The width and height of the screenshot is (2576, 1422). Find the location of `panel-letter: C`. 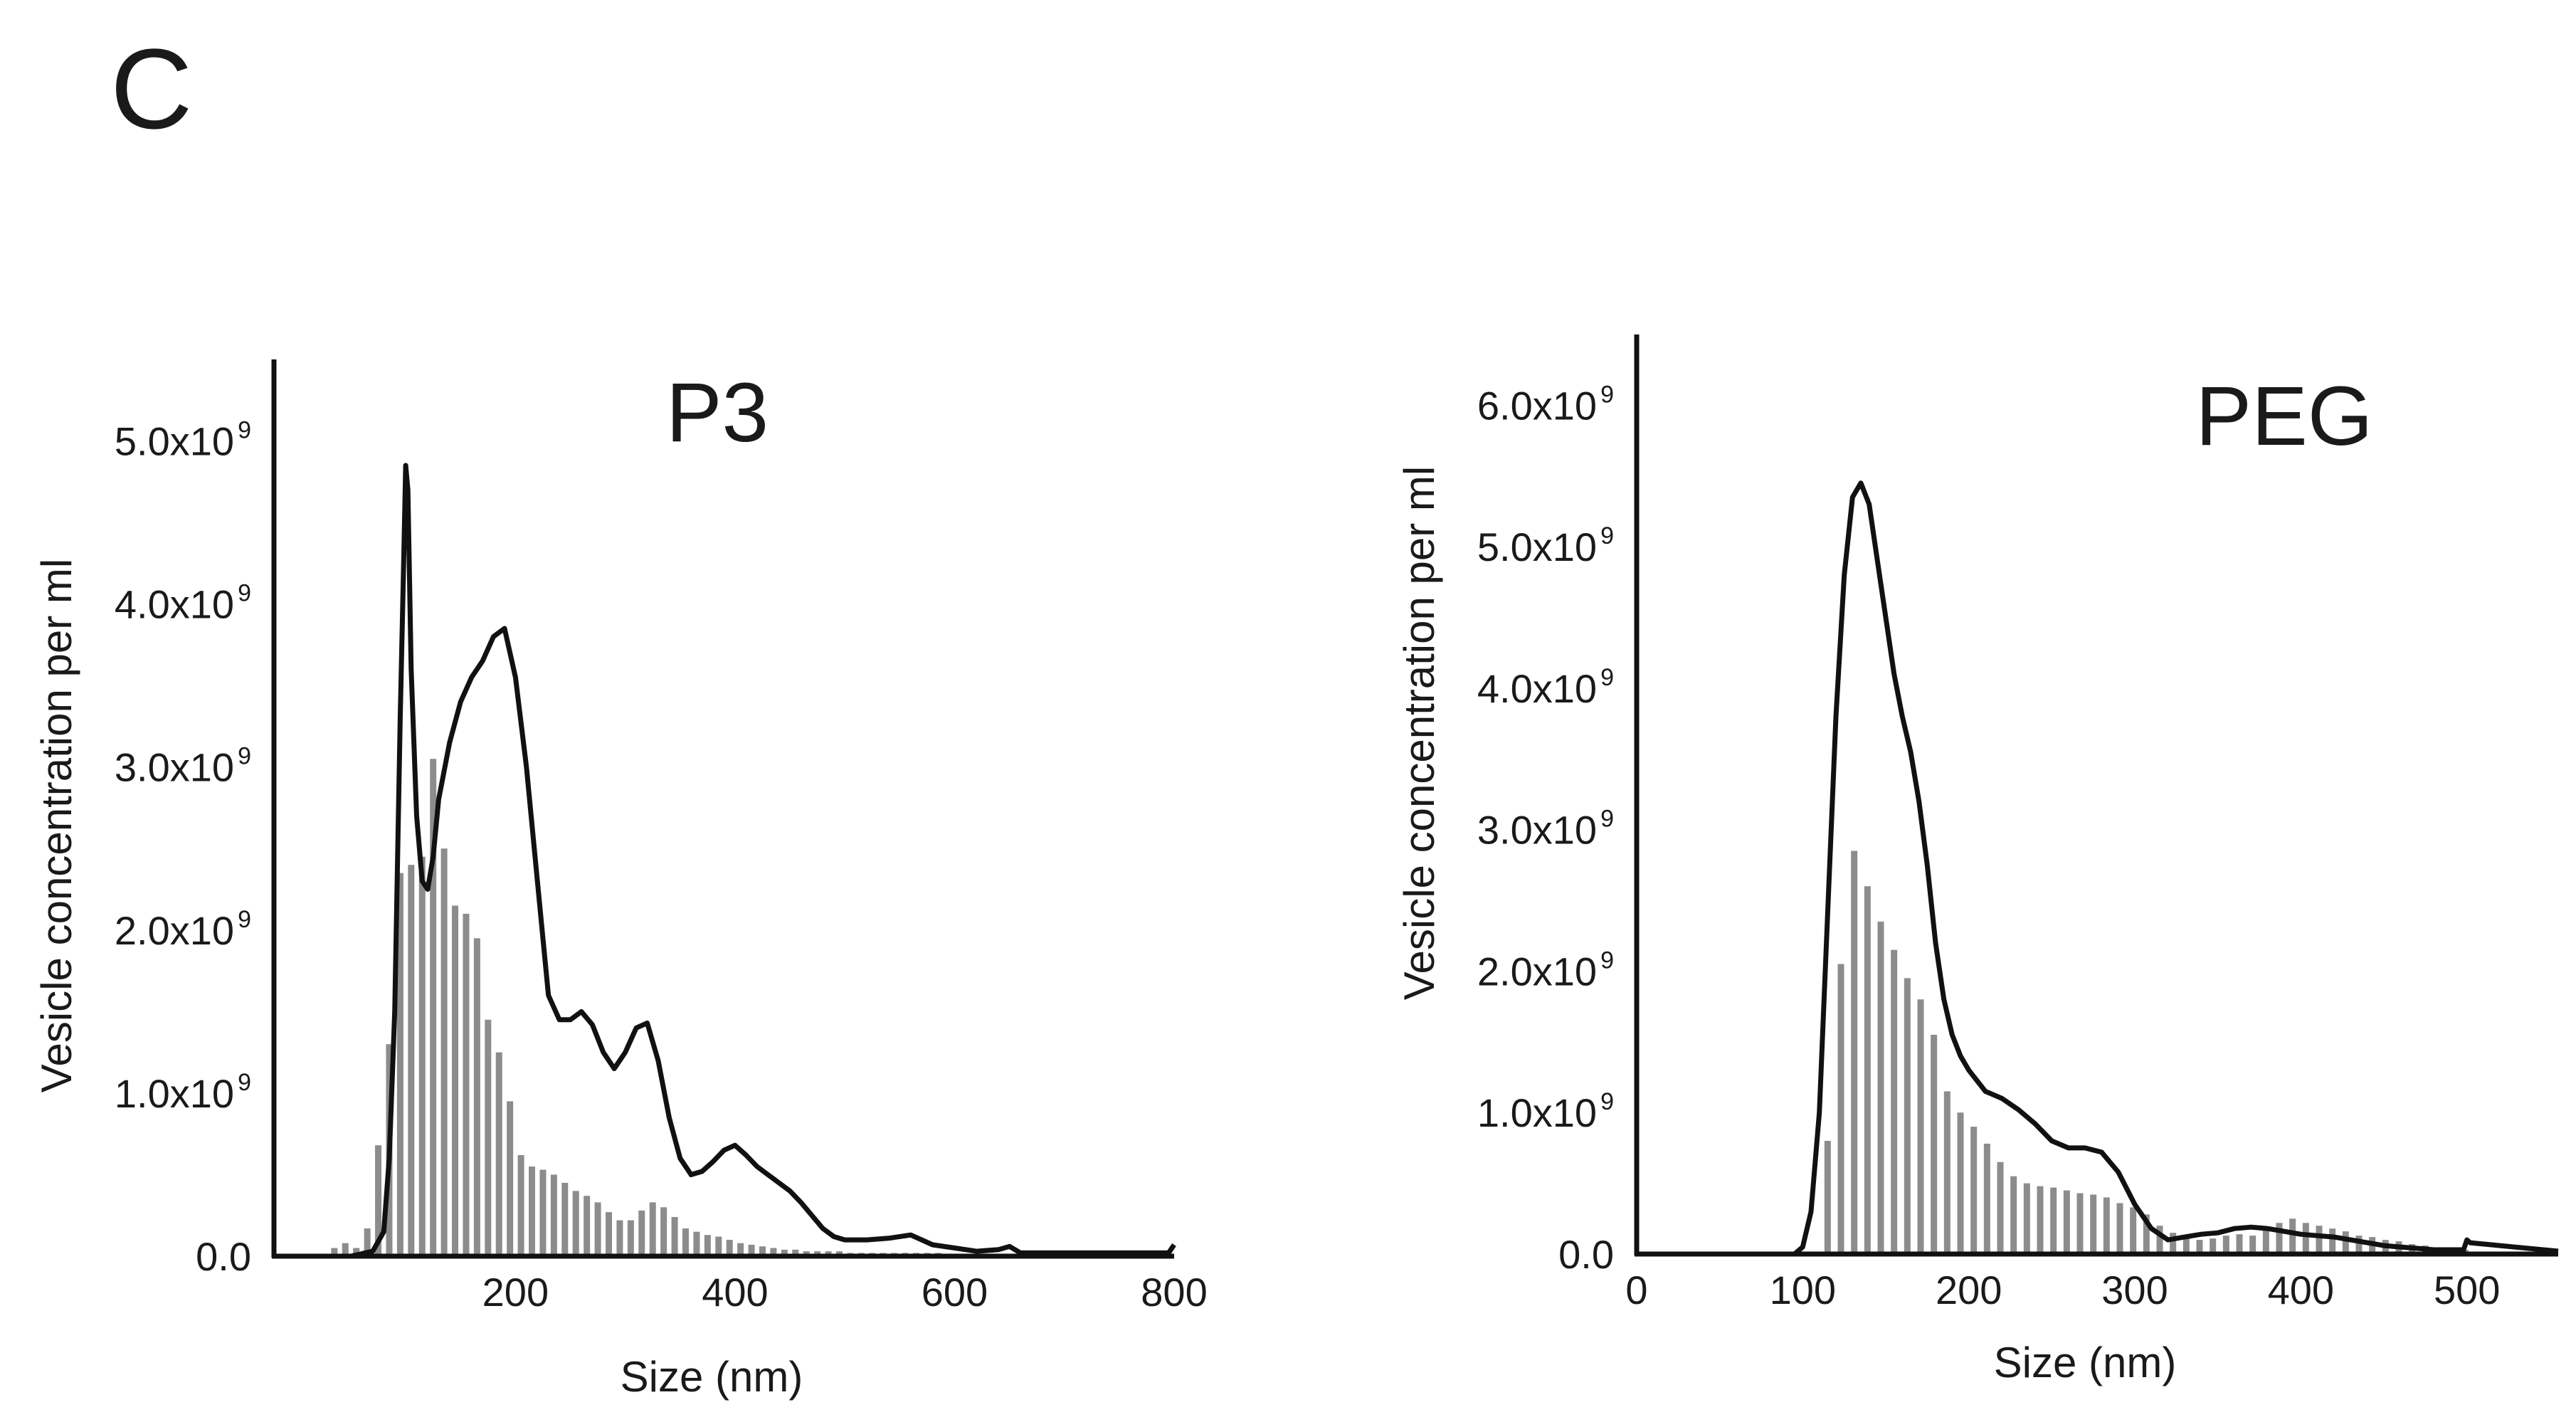

panel-letter: C is located at coordinates (152, 88).